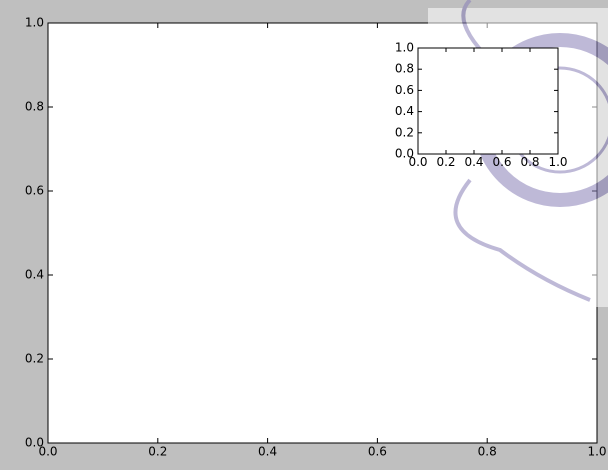  What do you see at coordinates (488, 101) in the screenshot?
I see `axes-background` at bounding box center [488, 101].